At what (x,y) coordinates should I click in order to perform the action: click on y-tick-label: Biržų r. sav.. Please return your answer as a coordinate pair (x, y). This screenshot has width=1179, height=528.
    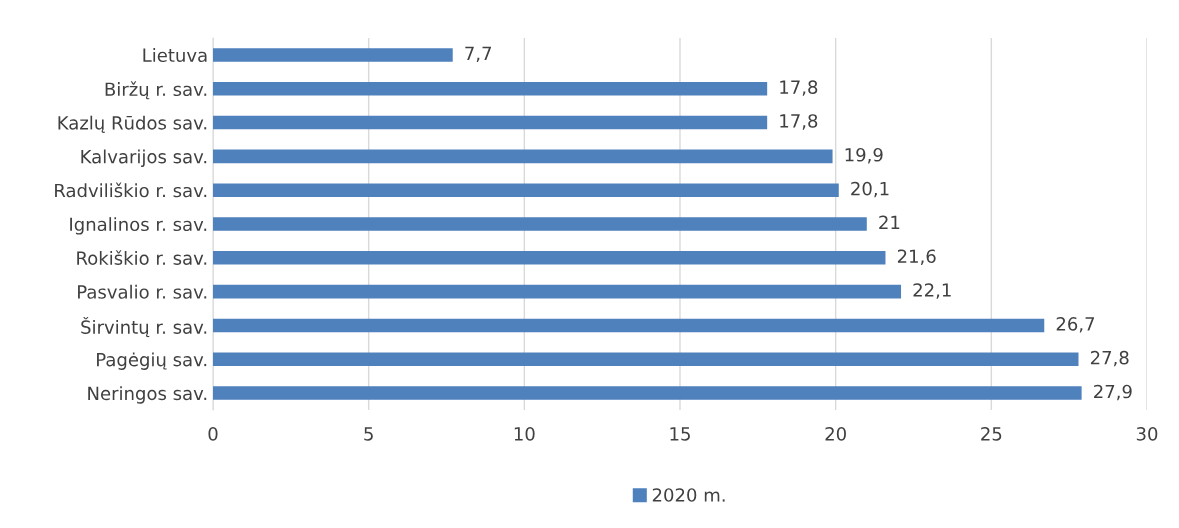
    Looking at the image, I should click on (156, 90).